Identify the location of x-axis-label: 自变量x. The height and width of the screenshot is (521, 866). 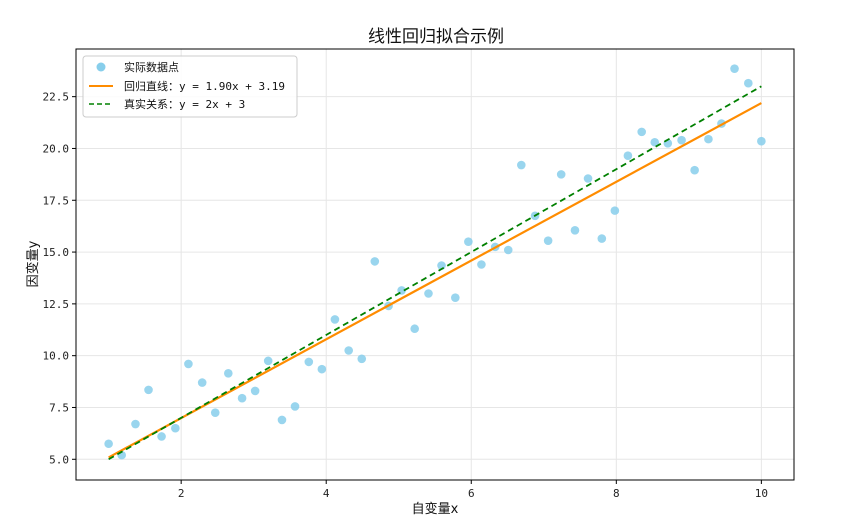
(435, 509).